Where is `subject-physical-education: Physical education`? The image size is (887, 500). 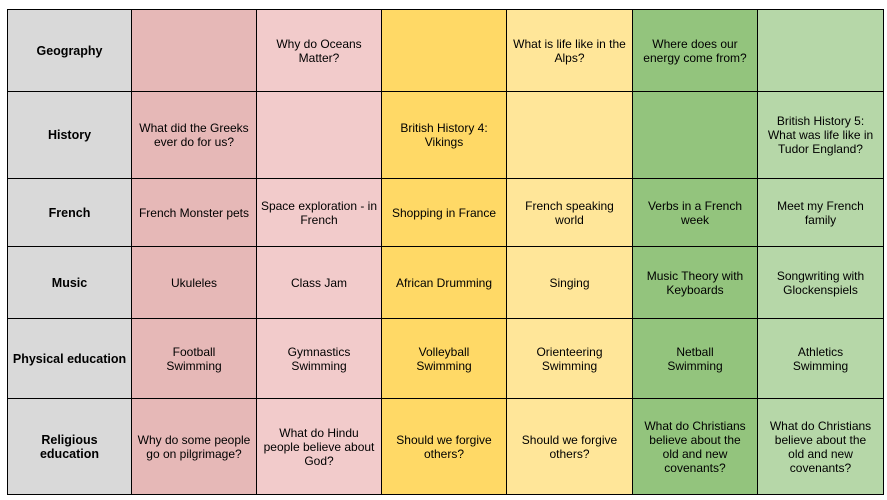
subject-physical-education: Physical education is located at coordinates (69, 358).